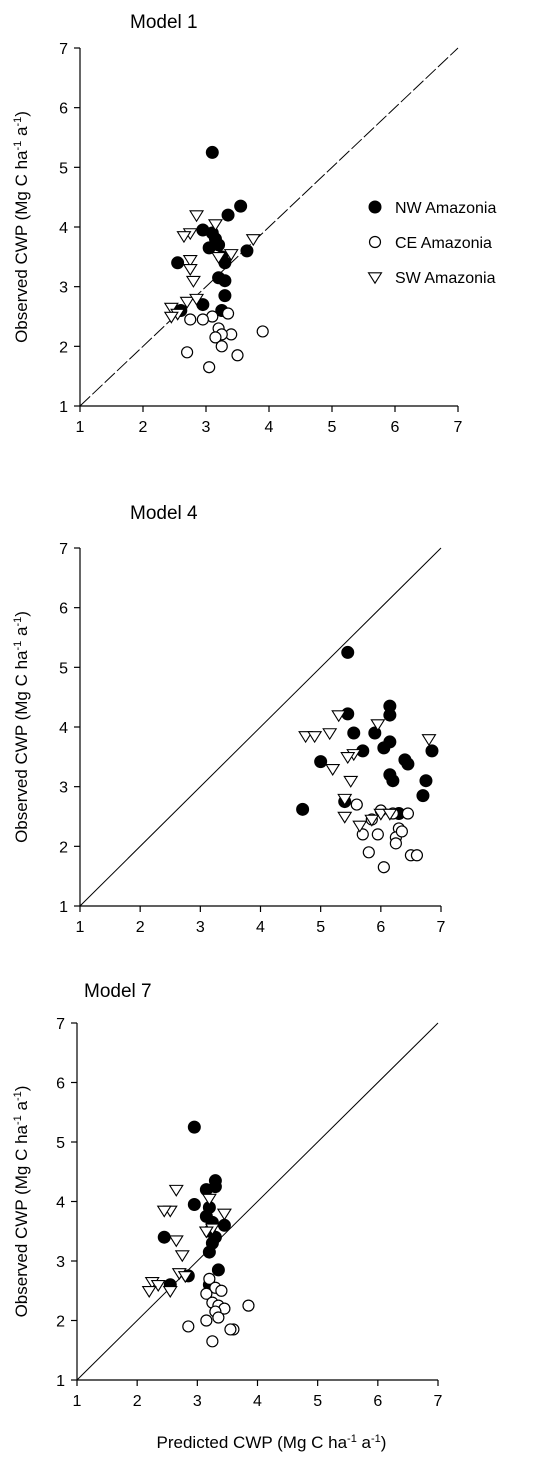 The width and height of the screenshot is (560, 1463). What do you see at coordinates (186, 1241) in the screenshot?
I see `series-sw-amazonia` at bounding box center [186, 1241].